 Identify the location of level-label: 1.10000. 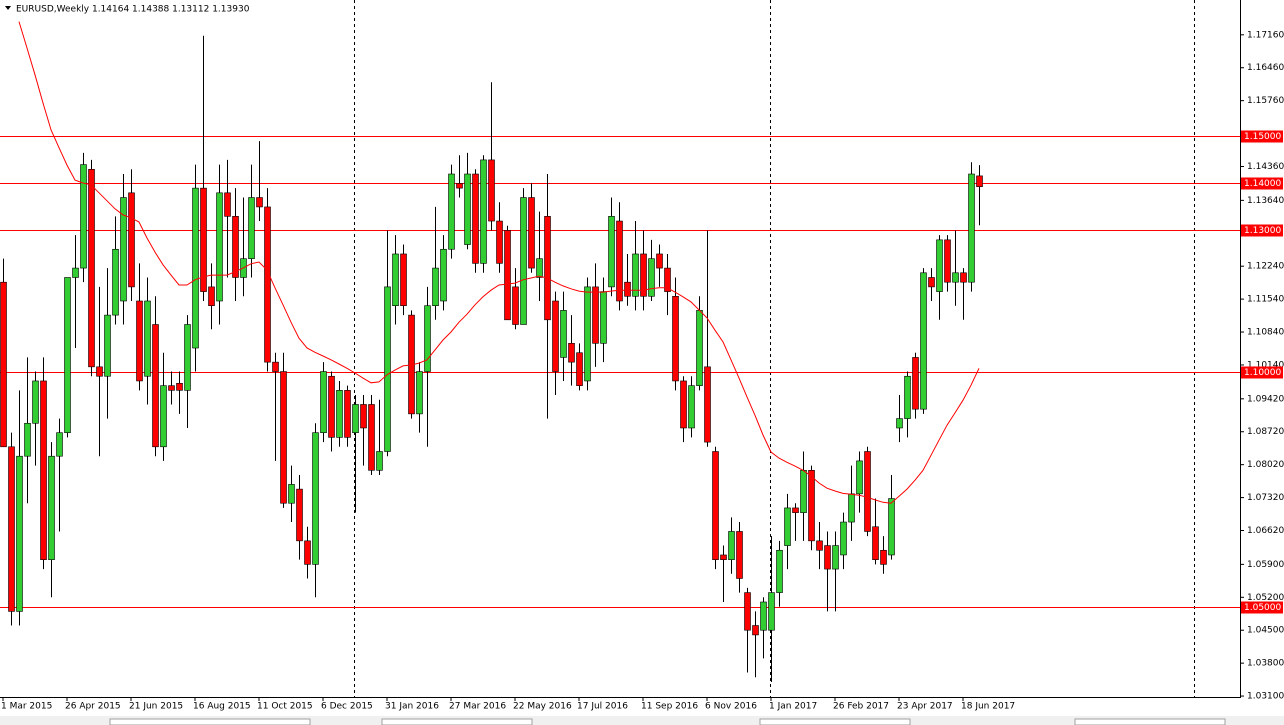
(1262, 373).